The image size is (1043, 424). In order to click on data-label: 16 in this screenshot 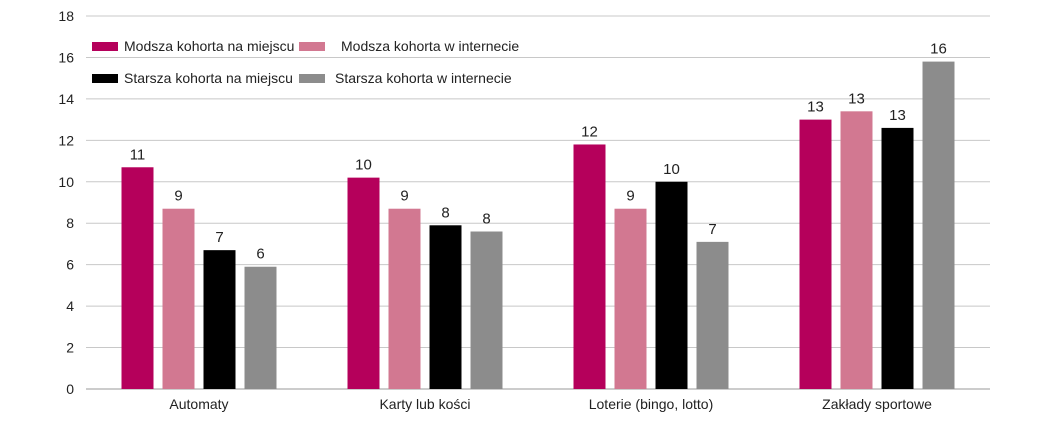, I will do `click(938, 49)`.